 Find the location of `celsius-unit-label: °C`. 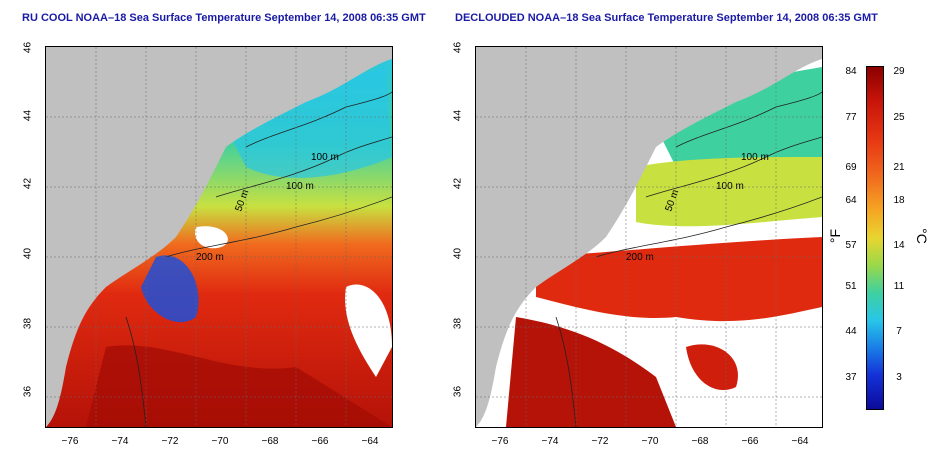

celsius-unit-label: °C is located at coordinates (921, 236).